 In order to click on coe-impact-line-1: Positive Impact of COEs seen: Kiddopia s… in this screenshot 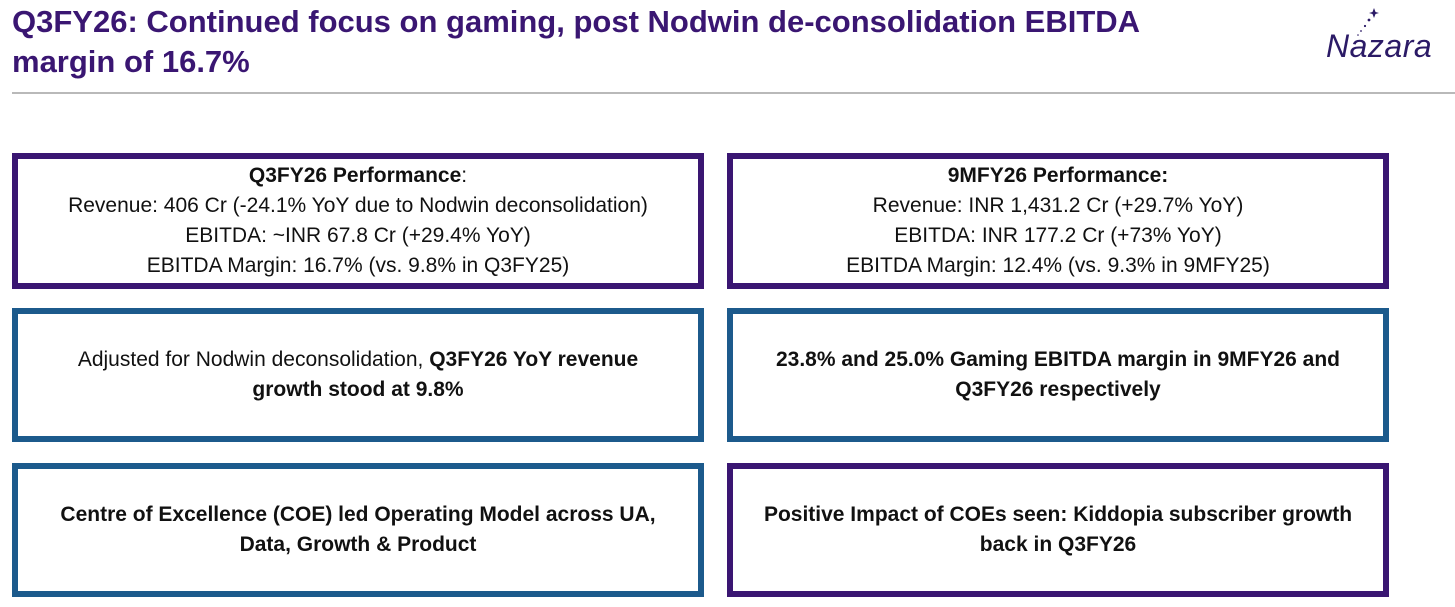, I will do `click(1058, 514)`.